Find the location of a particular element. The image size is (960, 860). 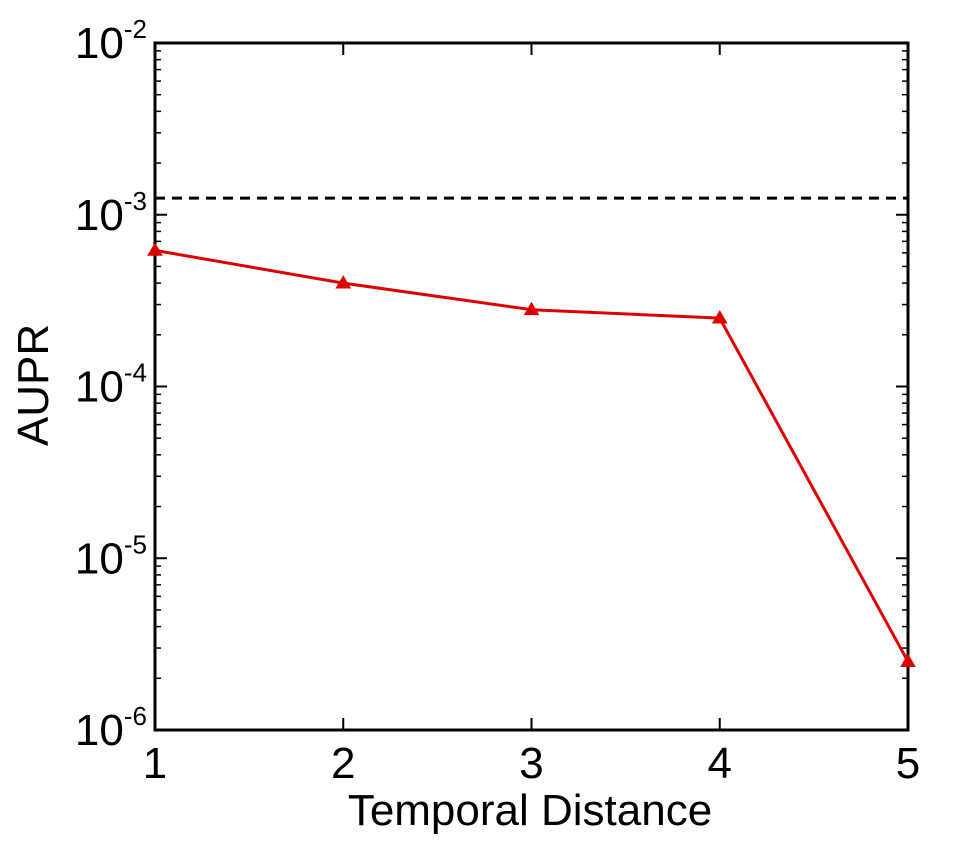

y-tick-label: 10⁻⁶ is located at coordinates (111, 728).